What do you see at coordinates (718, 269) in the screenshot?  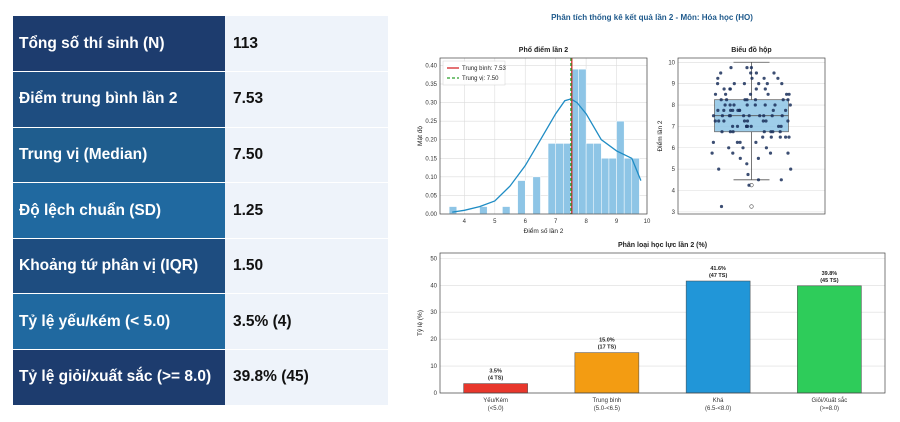 I see `cls-value-label: 41.6%` at bounding box center [718, 269].